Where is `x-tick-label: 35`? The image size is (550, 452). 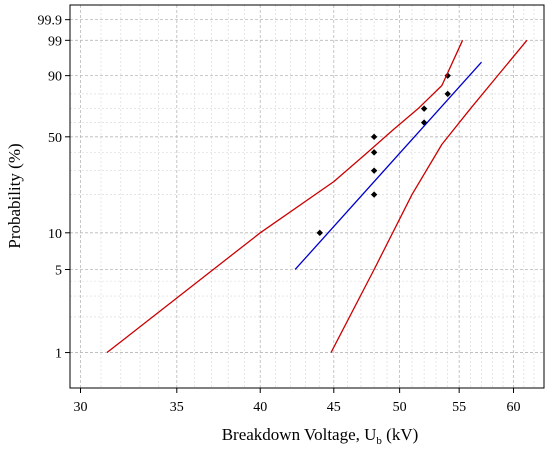
x-tick-label: 35 is located at coordinates (177, 407).